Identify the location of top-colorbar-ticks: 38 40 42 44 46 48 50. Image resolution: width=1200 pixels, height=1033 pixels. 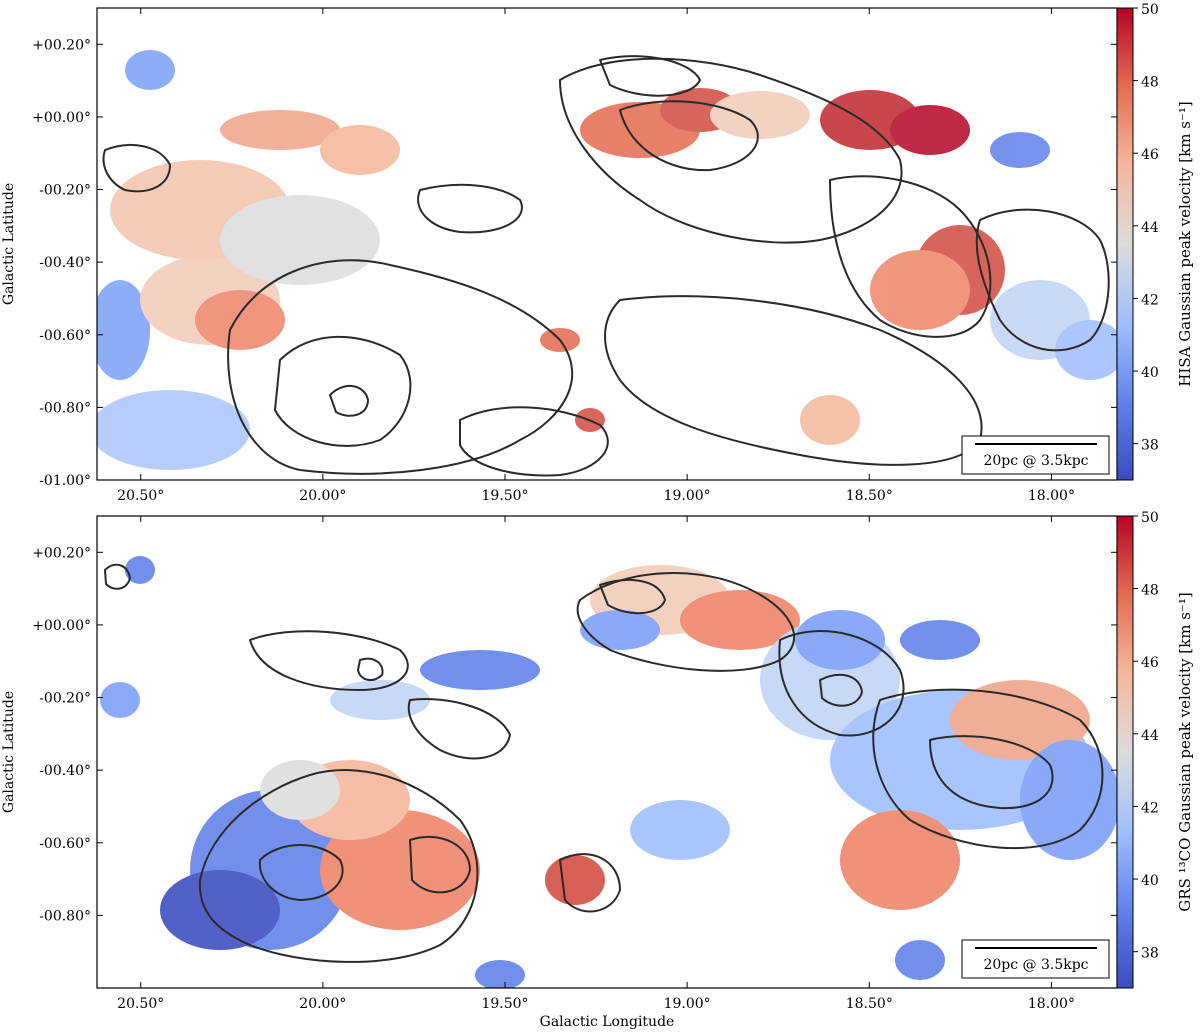
(1146, 228).